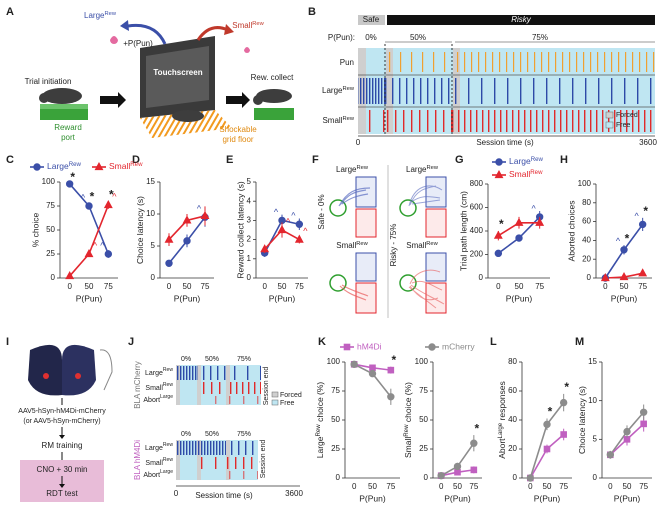 This screenshot has height=514, width=660. I want to click on reward-port-top, so click(64, 106).